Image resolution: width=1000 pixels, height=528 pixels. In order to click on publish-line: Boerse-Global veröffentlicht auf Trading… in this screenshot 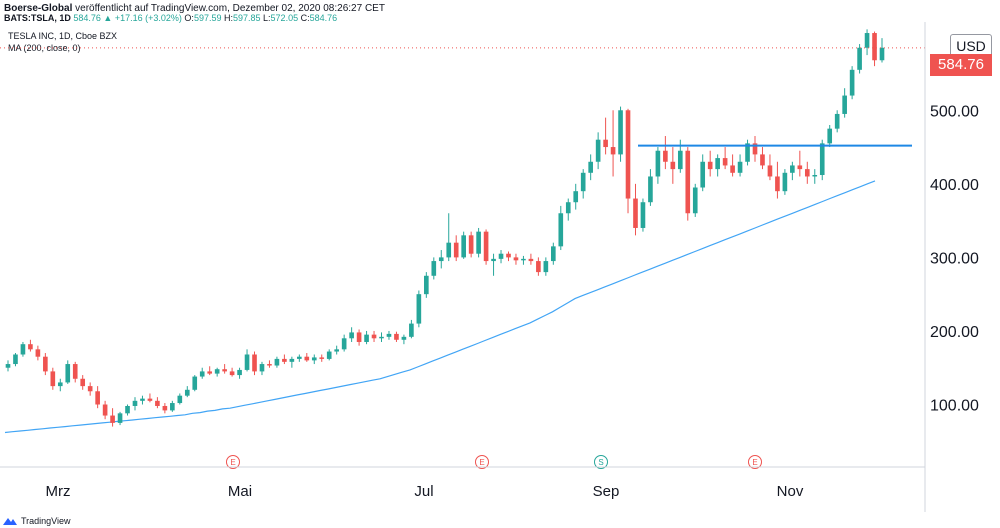, I will do `click(194, 9)`.